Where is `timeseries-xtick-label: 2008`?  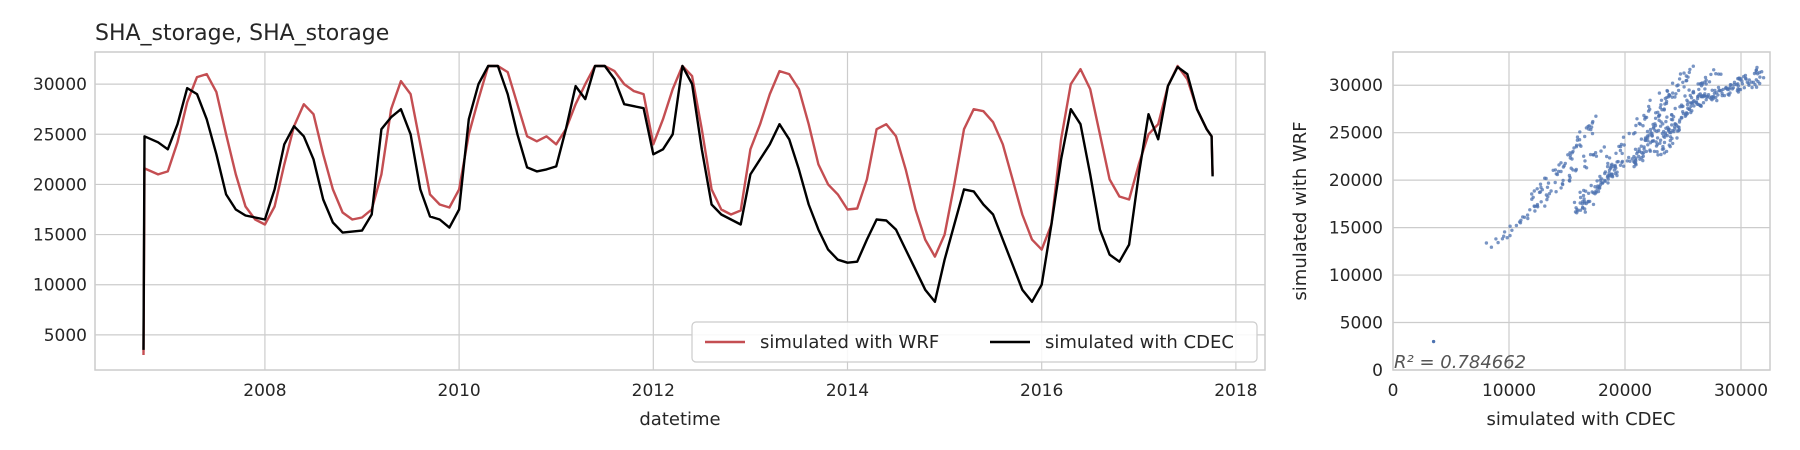 timeseries-xtick-label: 2008 is located at coordinates (264, 391).